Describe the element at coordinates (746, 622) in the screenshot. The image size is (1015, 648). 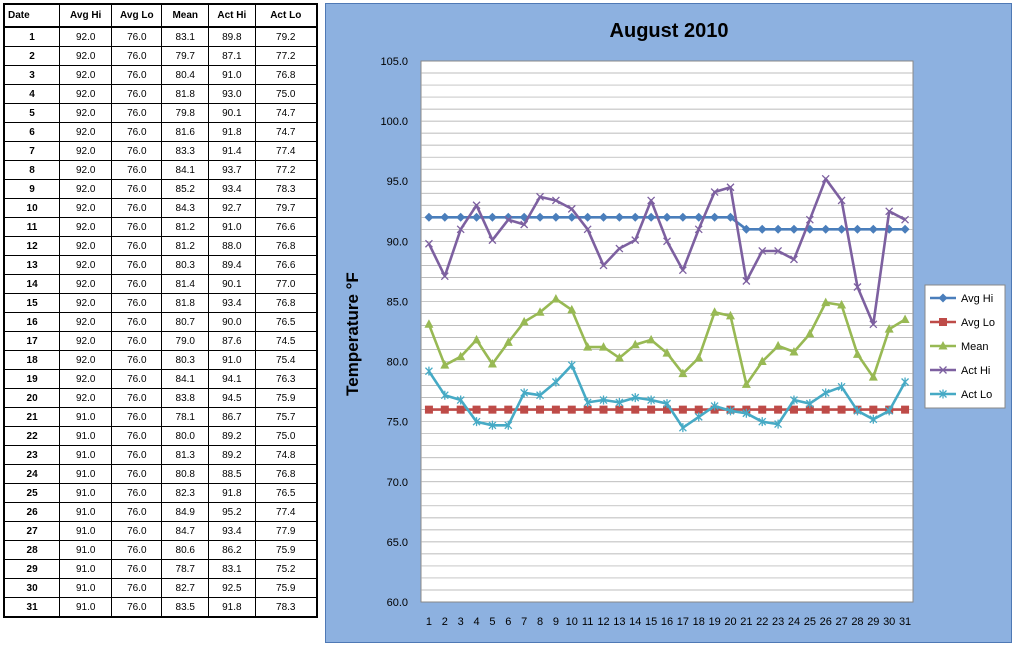
I see `x-tick-label: 21` at that location.